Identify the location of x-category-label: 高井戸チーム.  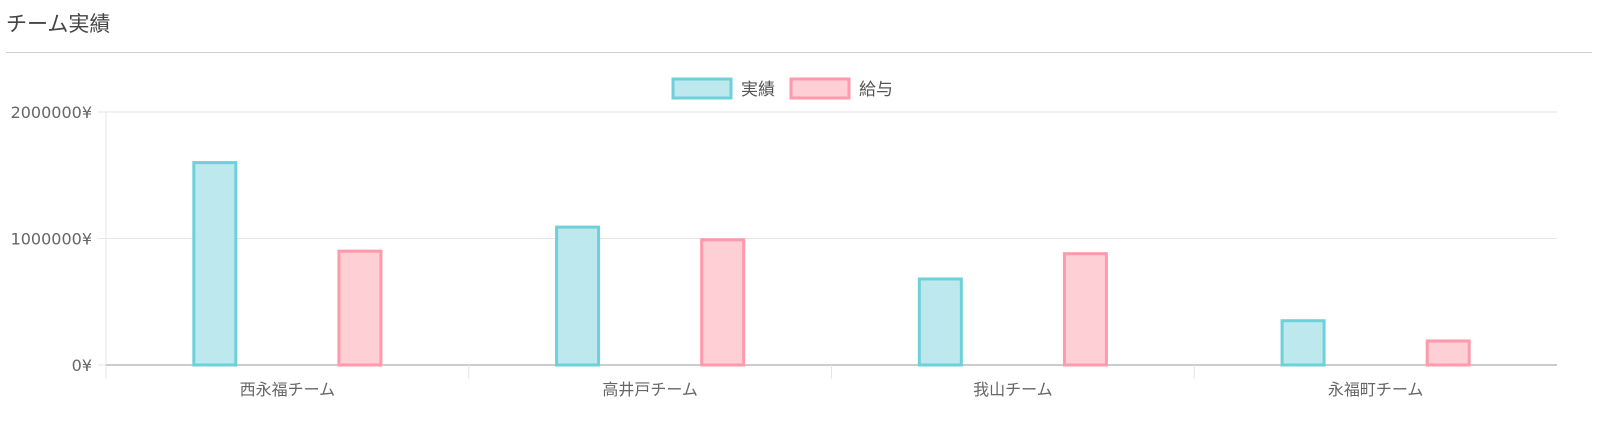
(650, 389).